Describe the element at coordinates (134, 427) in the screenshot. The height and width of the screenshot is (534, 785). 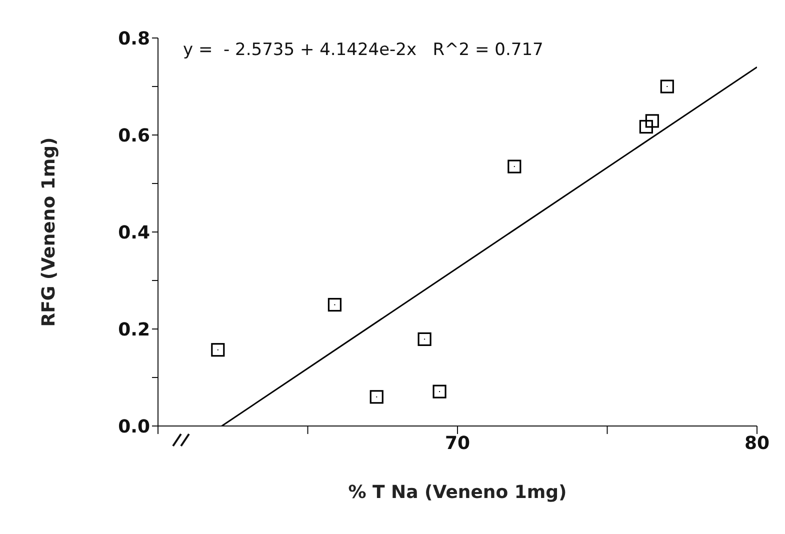
I see `y-tick-label: 0.0` at that location.